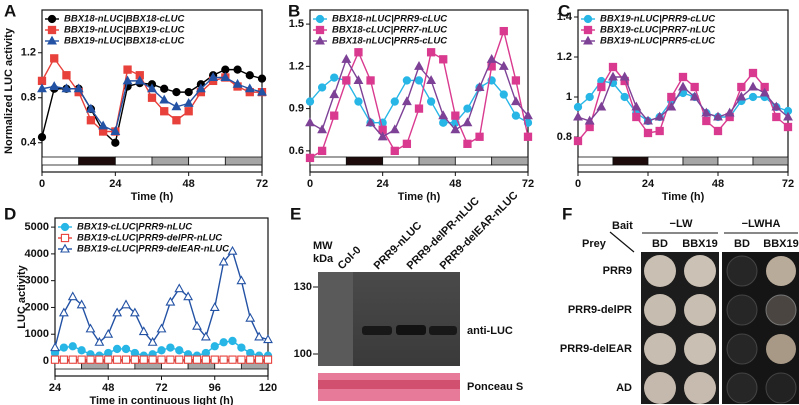 Image resolution: width=799 pixels, height=405 pixels. Describe the element at coordinates (124, 30) in the screenshot. I see `legend-label: BBX19-nLUC|BBX19-cLUC` at that location.